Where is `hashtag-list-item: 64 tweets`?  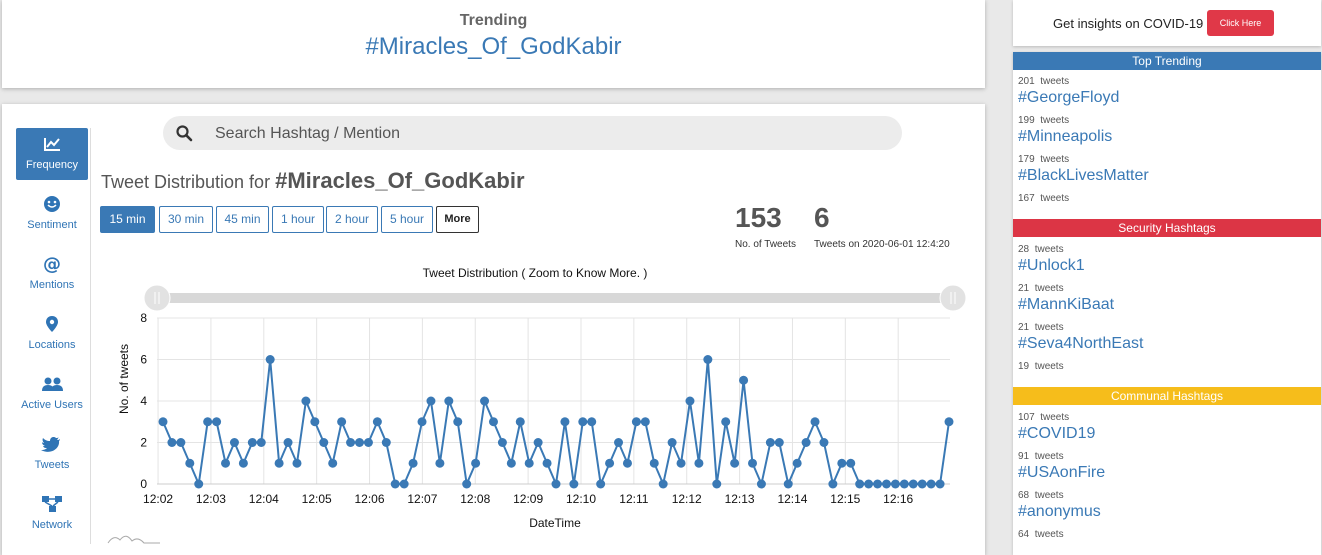 hashtag-list-item: 64 tweets is located at coordinates (1167, 541).